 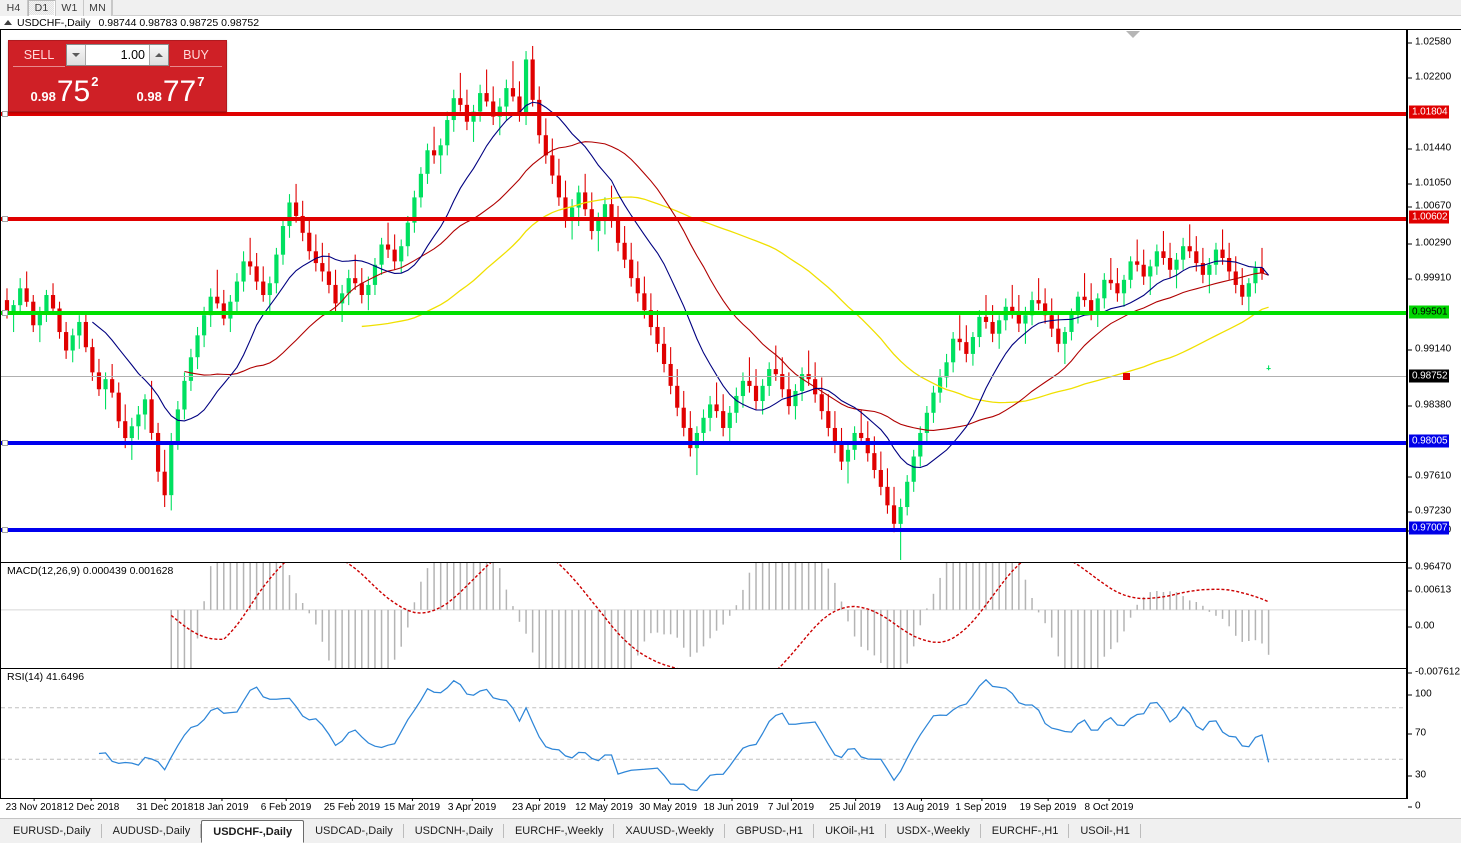 What do you see at coordinates (286, 805) in the screenshot?
I see `date-axis-tick: 6 Feb 2019` at bounding box center [286, 805].